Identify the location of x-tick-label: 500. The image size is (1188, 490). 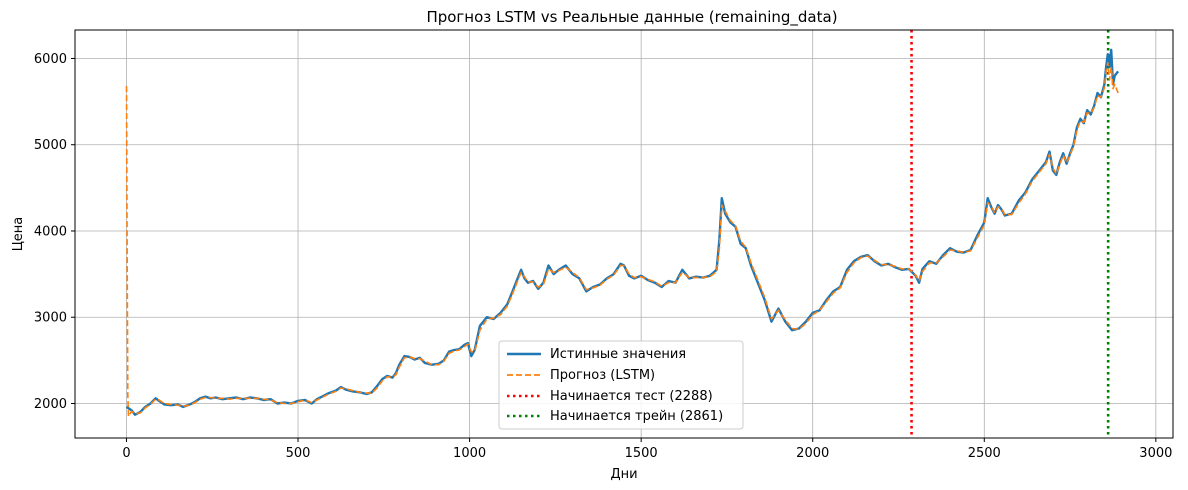
(298, 453).